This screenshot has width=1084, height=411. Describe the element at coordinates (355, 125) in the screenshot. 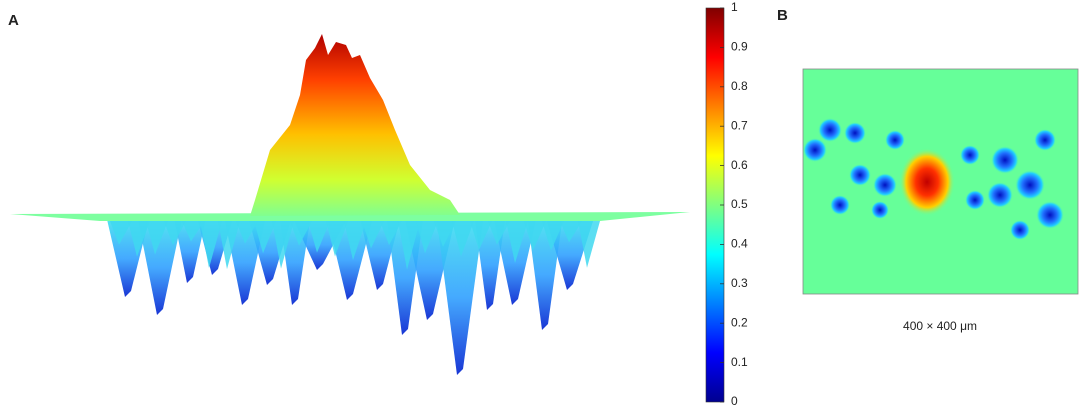

I see `surface-peak` at that location.